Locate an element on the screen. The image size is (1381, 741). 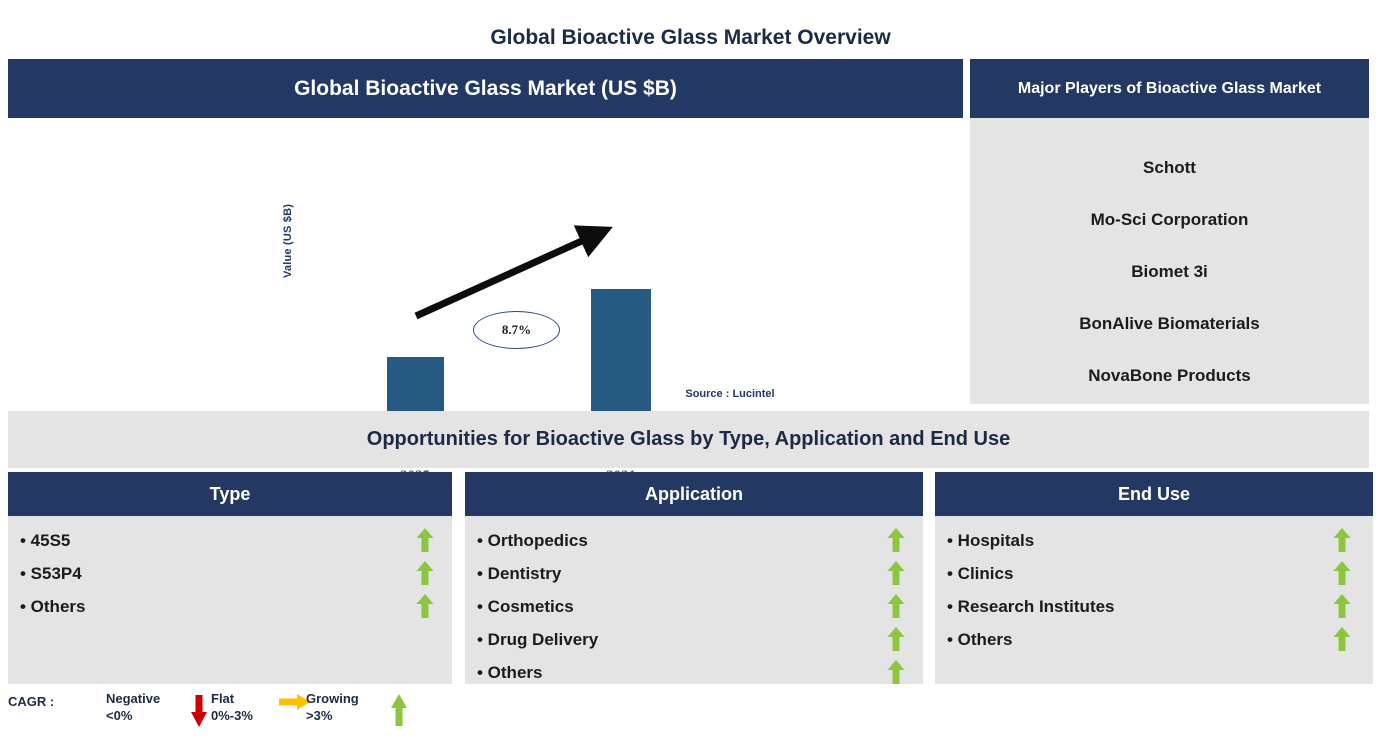
column-header-end-use: End Use is located at coordinates (1154, 494).